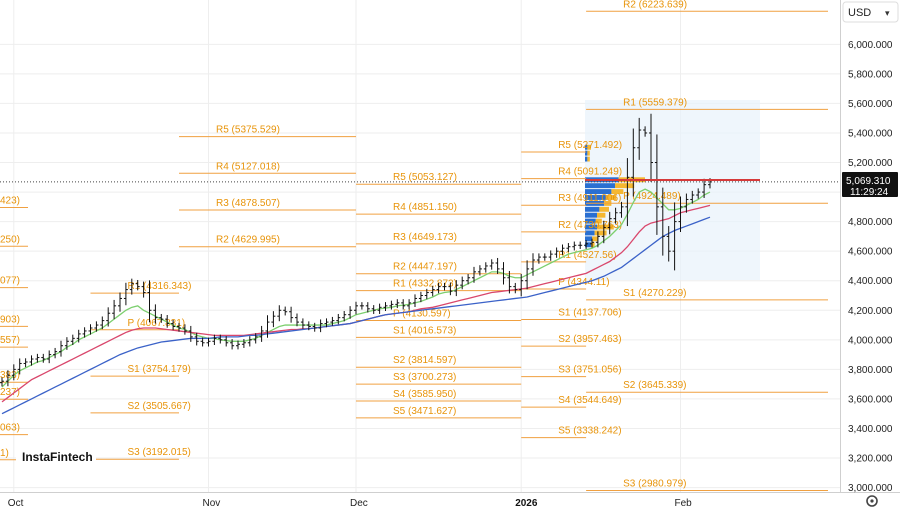 The height and width of the screenshot is (510, 900). I want to click on y-tick-label: 5,600.000, so click(870, 104).